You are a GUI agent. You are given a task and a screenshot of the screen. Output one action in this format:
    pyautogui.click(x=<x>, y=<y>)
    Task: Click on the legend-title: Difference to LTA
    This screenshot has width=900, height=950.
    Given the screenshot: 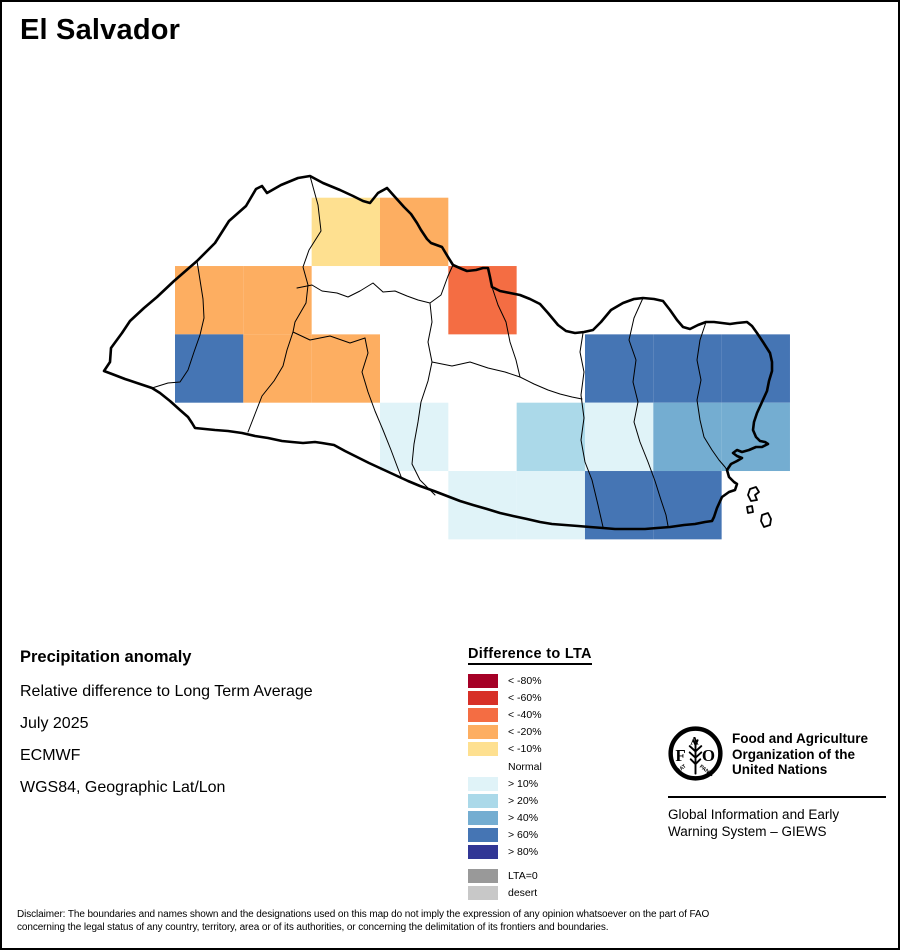 What is the action you would take?
    pyautogui.click(x=530, y=655)
    